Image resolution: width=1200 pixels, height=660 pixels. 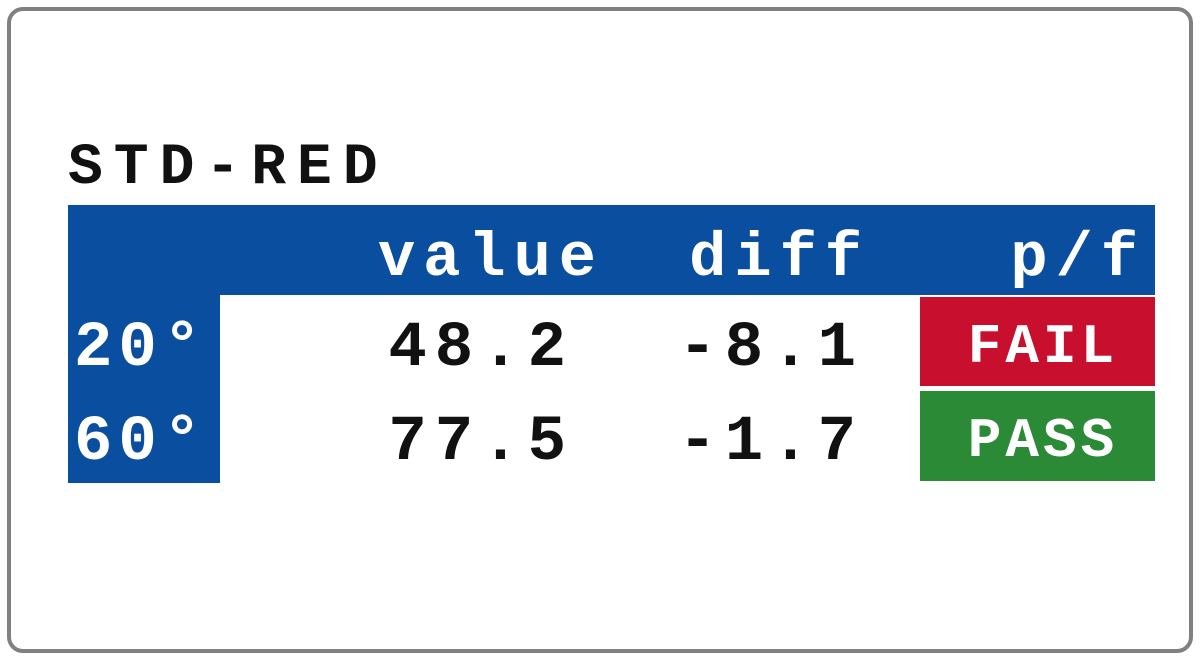 I want to click on diff-cell: -1.7, so click(x=771, y=443).